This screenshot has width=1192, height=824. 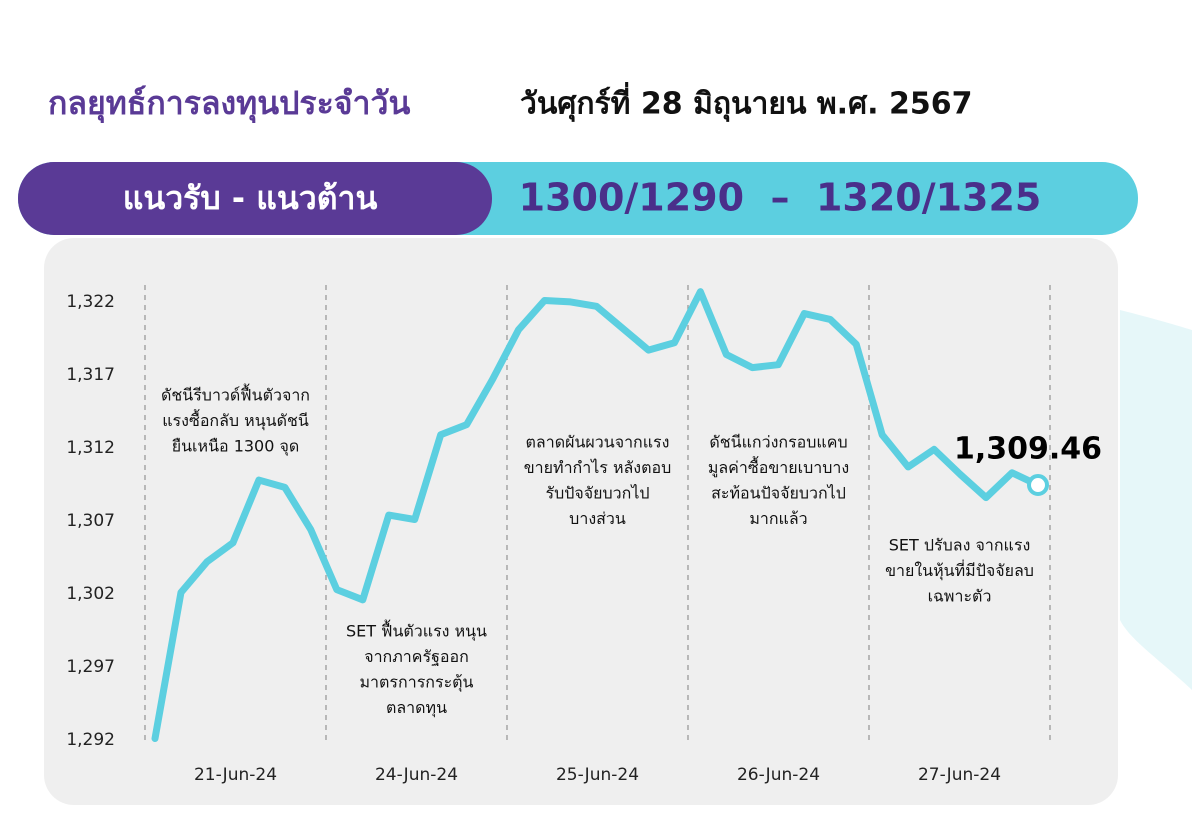 What do you see at coordinates (598, 442) in the screenshot?
I see `annotation: ตลาดผันผวนจากแรง` at bounding box center [598, 442].